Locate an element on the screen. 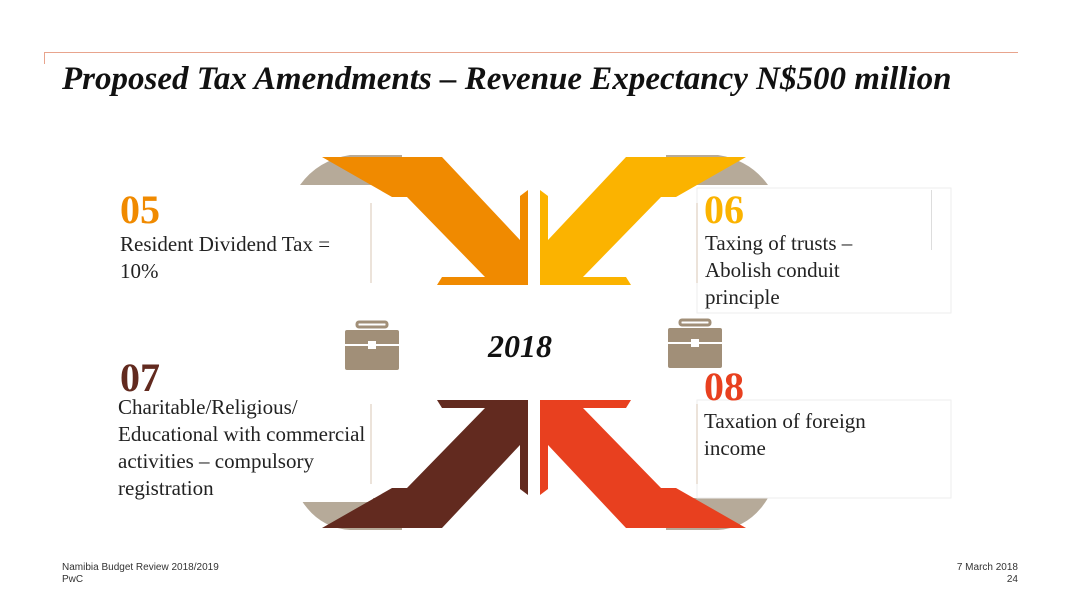  footer-page-number: 24 is located at coordinates (1012, 579).